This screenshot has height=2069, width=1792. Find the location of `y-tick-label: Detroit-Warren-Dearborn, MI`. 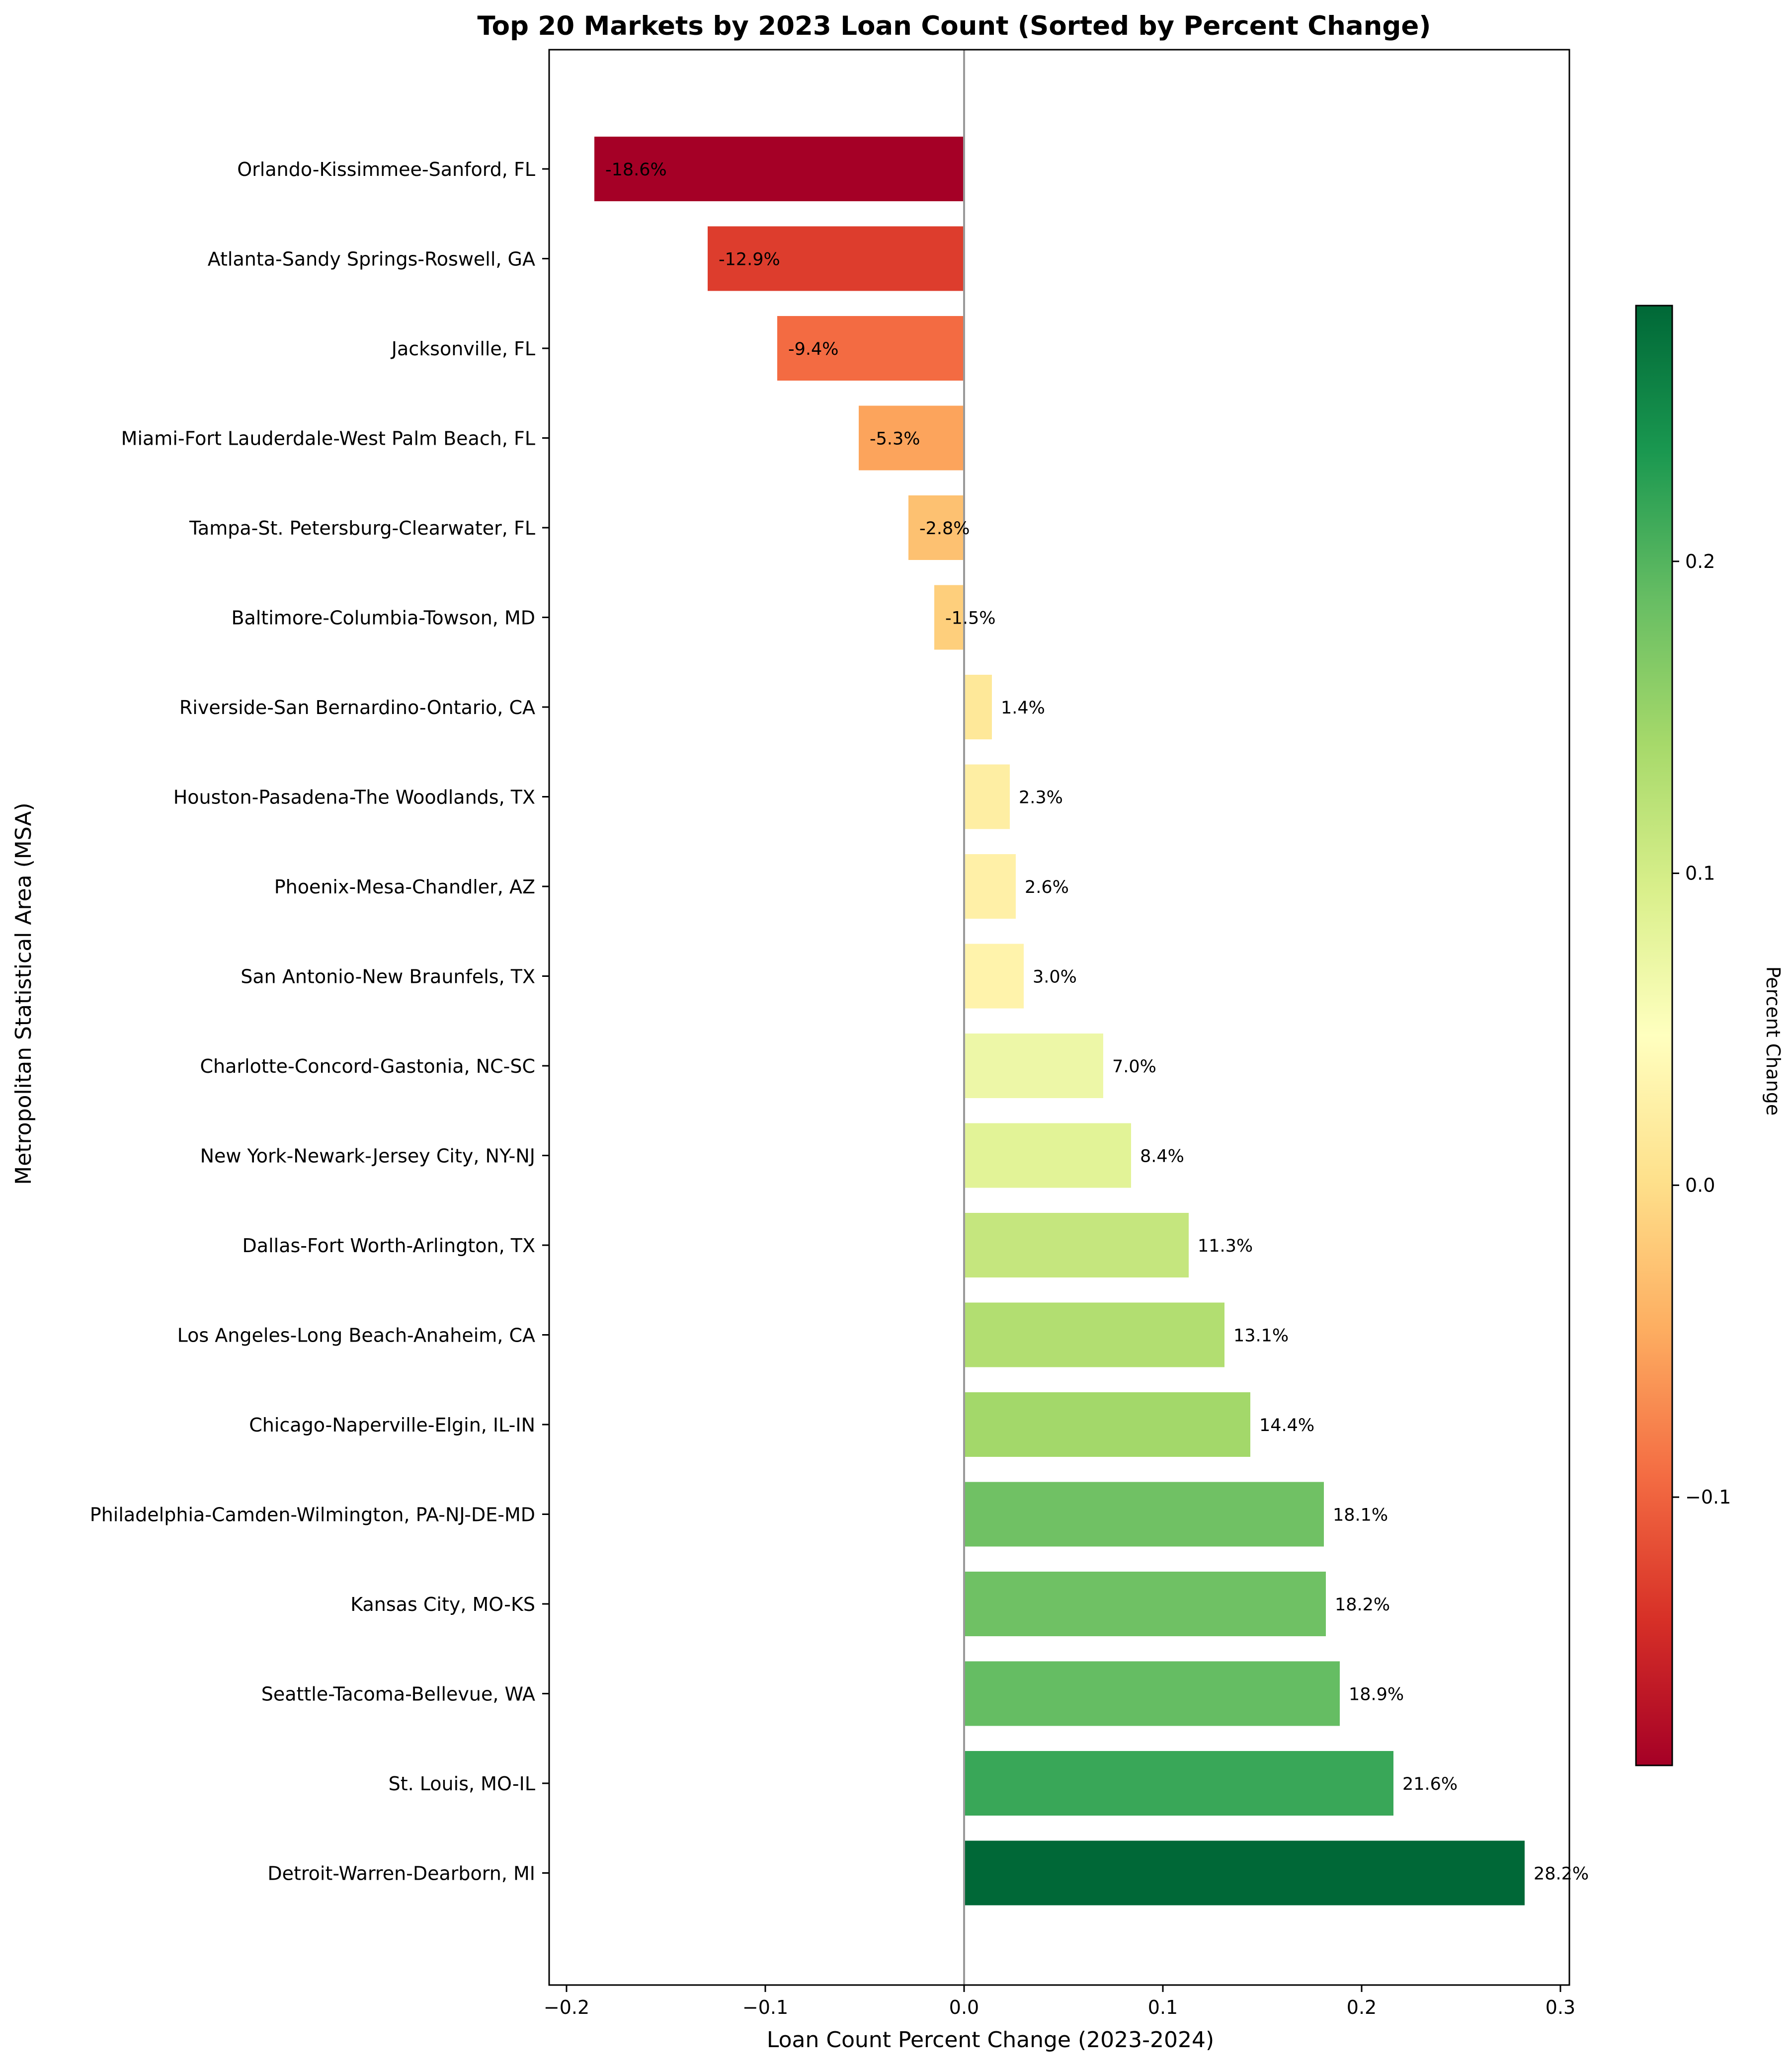

y-tick-label: Detroit-Warren-Dearborn, MI is located at coordinates (401, 1874).